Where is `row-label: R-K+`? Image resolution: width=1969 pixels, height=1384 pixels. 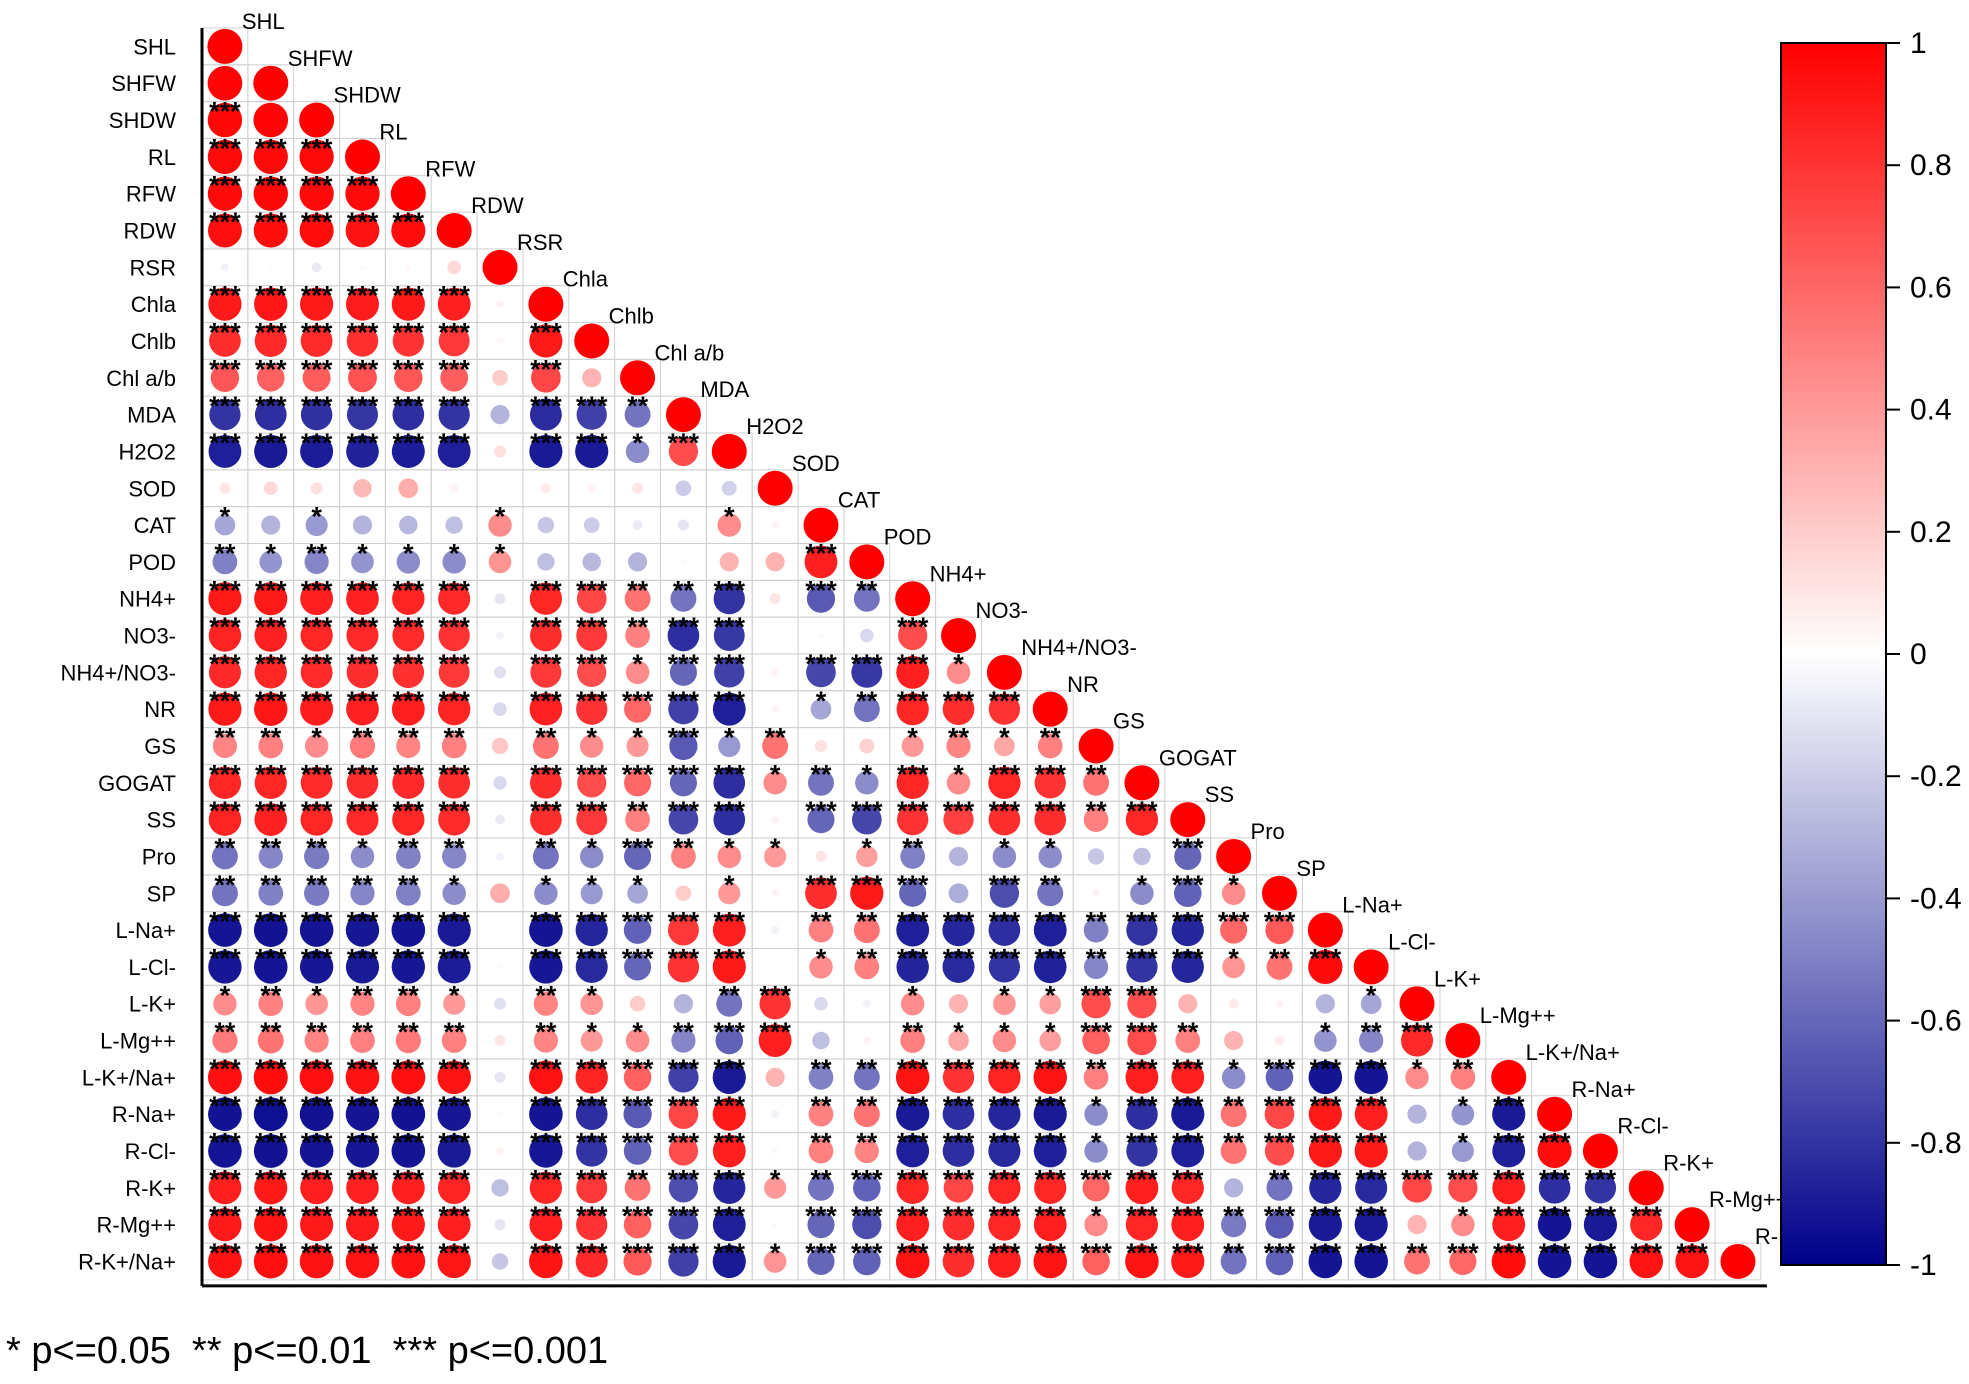
row-label: R-K+ is located at coordinates (150, 1188).